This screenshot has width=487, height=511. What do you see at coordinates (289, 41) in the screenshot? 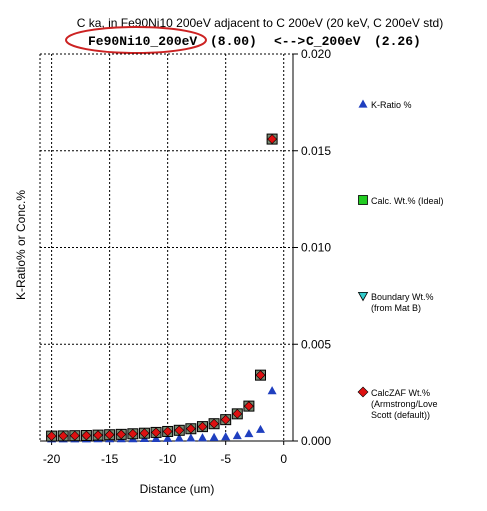
I see `subtitle-arrow: <-->` at bounding box center [289, 41].